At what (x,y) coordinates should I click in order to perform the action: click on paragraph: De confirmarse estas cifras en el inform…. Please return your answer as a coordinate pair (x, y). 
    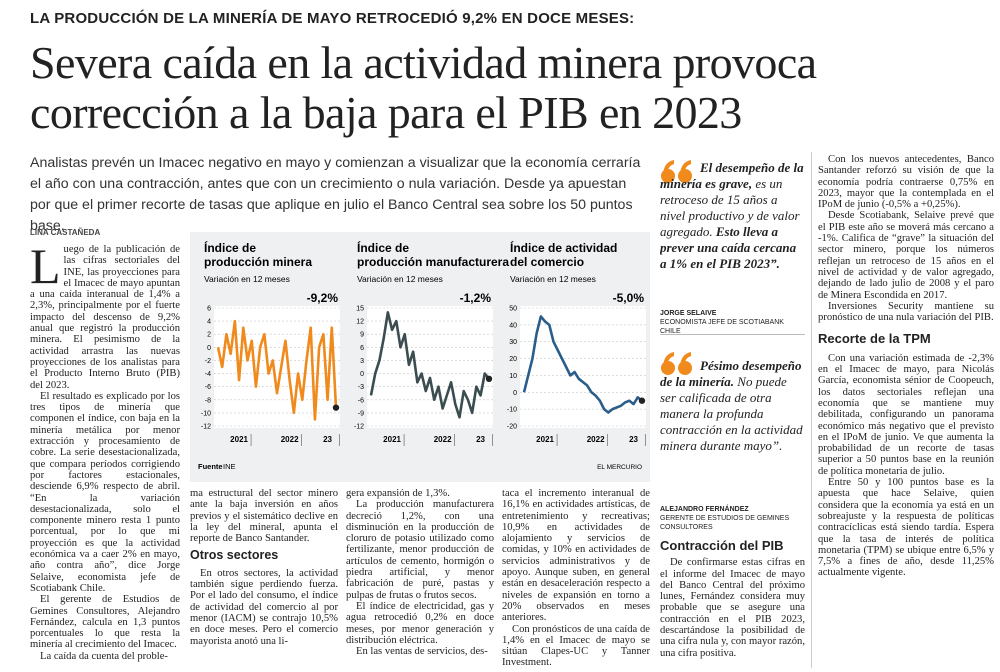
    Looking at the image, I should click on (732, 608).